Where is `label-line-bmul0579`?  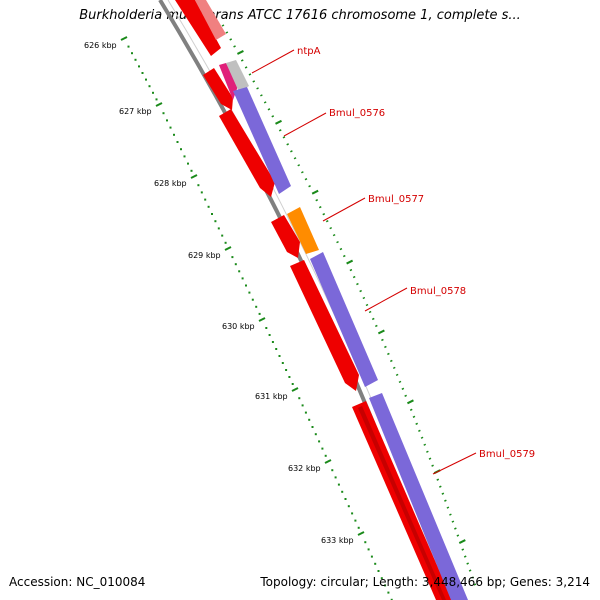
label-line-bmul0579 is located at coordinates (454, 463).